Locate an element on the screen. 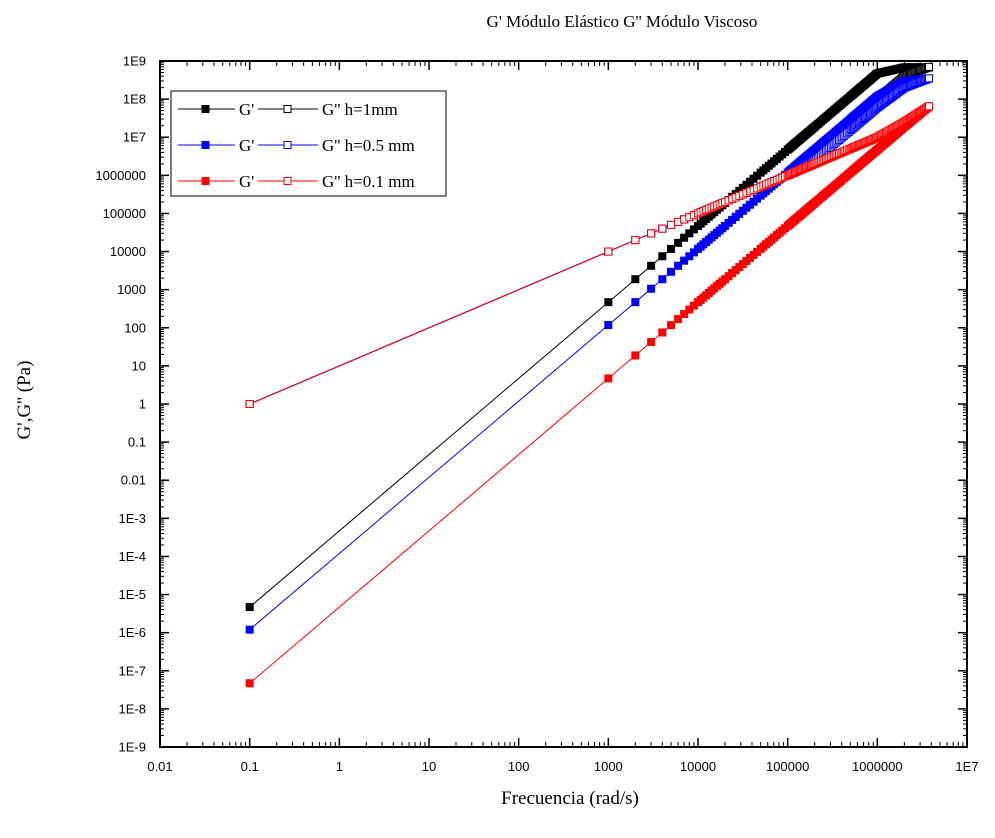 This screenshot has width=995, height=838. y-tick-label: 100 is located at coordinates (135, 327).